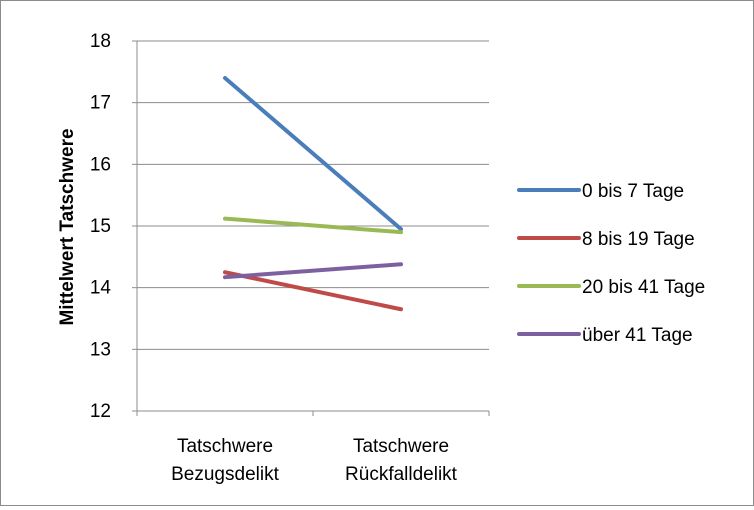  I want to click on y-axis-label: Mittelwert Tatschwere, so click(67, 226).